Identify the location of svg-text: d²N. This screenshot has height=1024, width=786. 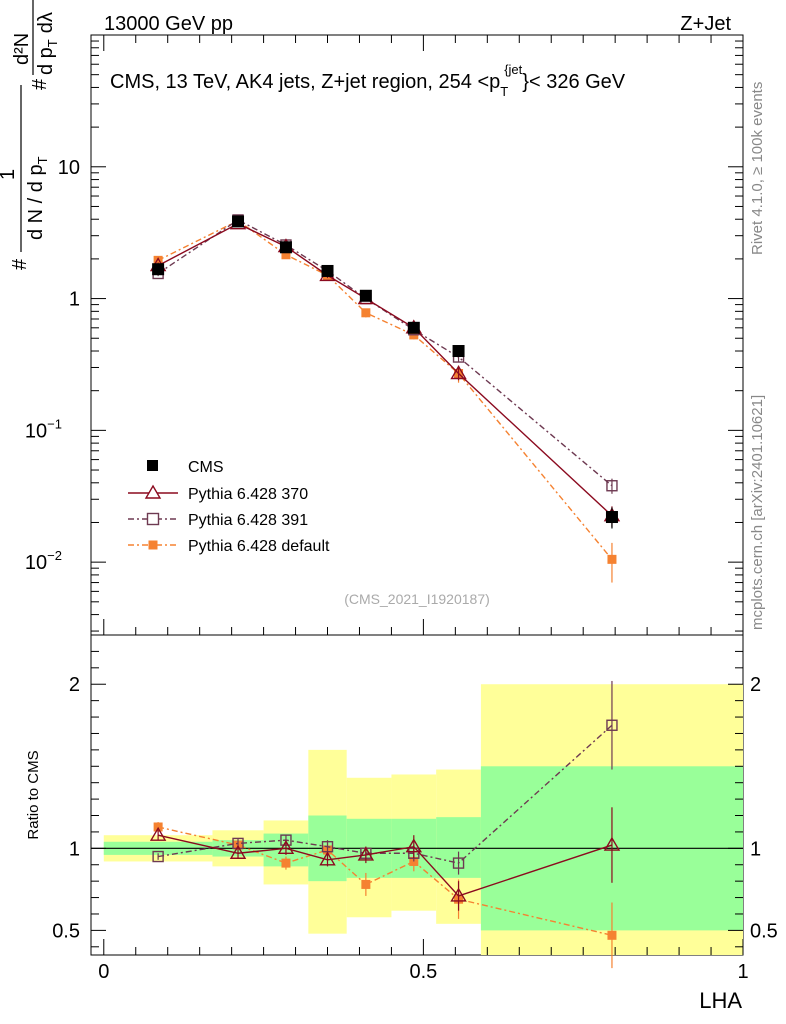
(22, 49).